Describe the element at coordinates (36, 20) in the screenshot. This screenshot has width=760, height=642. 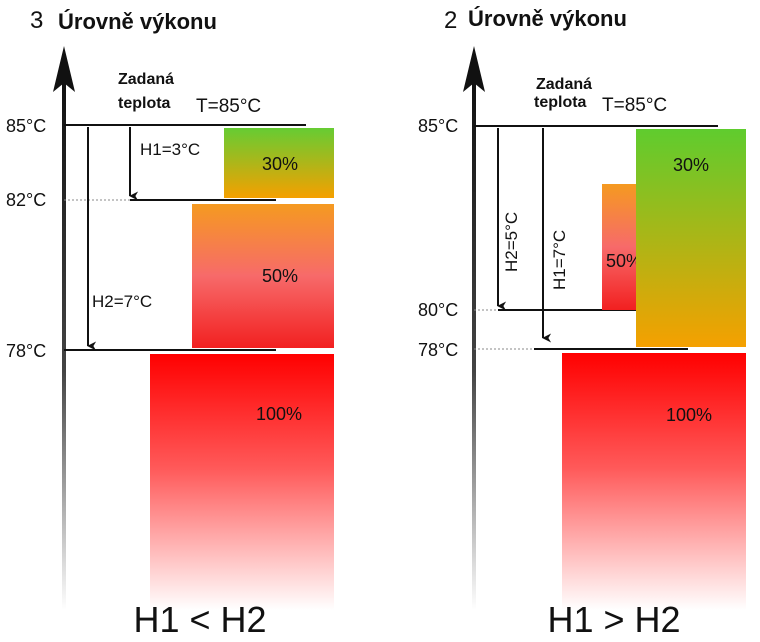
I see `level-number: 3` at that location.